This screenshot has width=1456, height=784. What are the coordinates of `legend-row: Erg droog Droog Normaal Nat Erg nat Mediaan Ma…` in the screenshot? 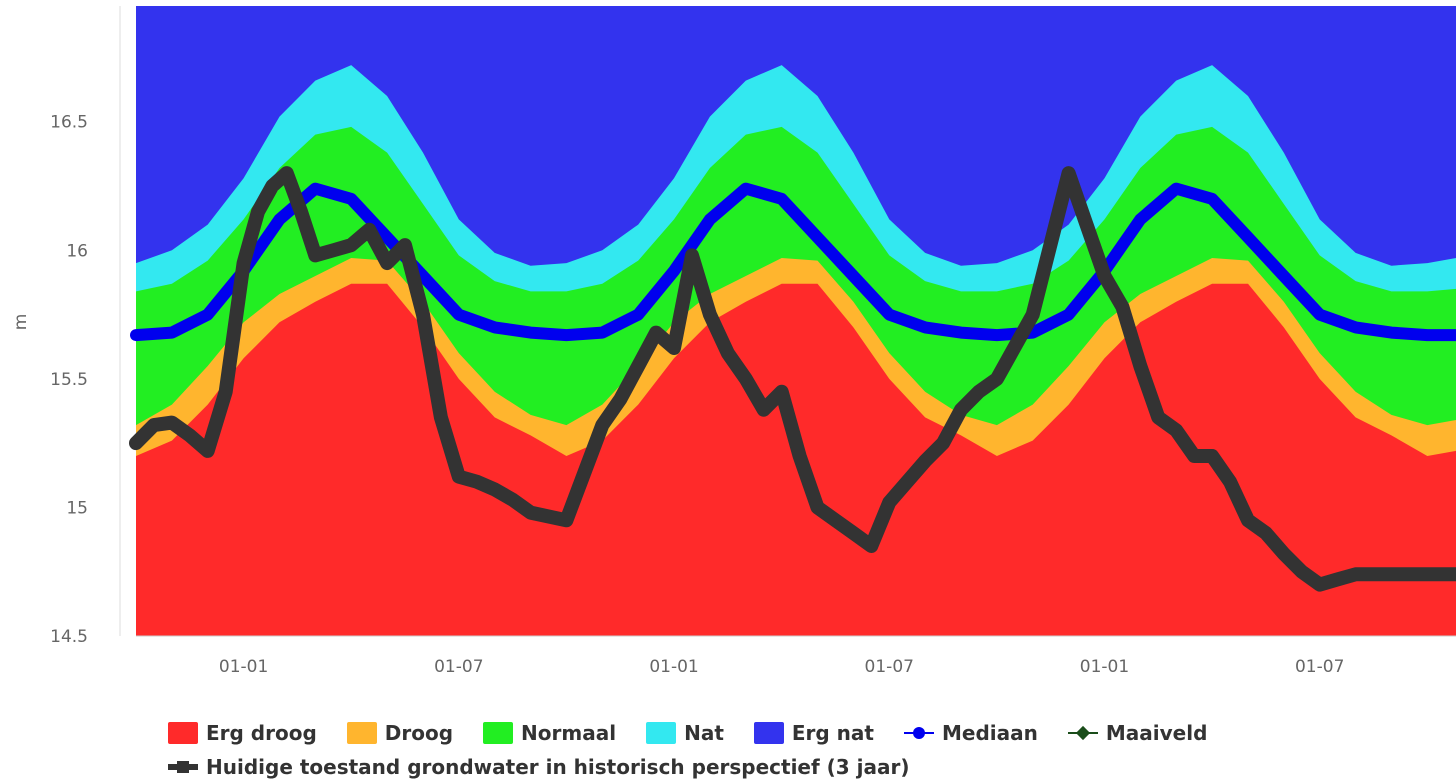 It's located at (768, 733).